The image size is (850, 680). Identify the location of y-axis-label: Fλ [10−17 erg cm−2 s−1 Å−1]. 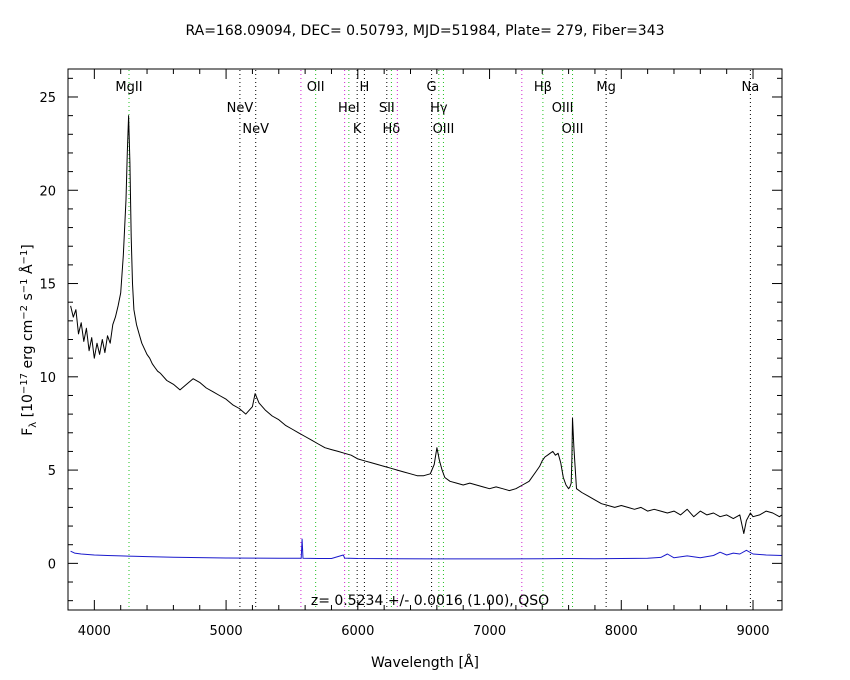
(29, 340).